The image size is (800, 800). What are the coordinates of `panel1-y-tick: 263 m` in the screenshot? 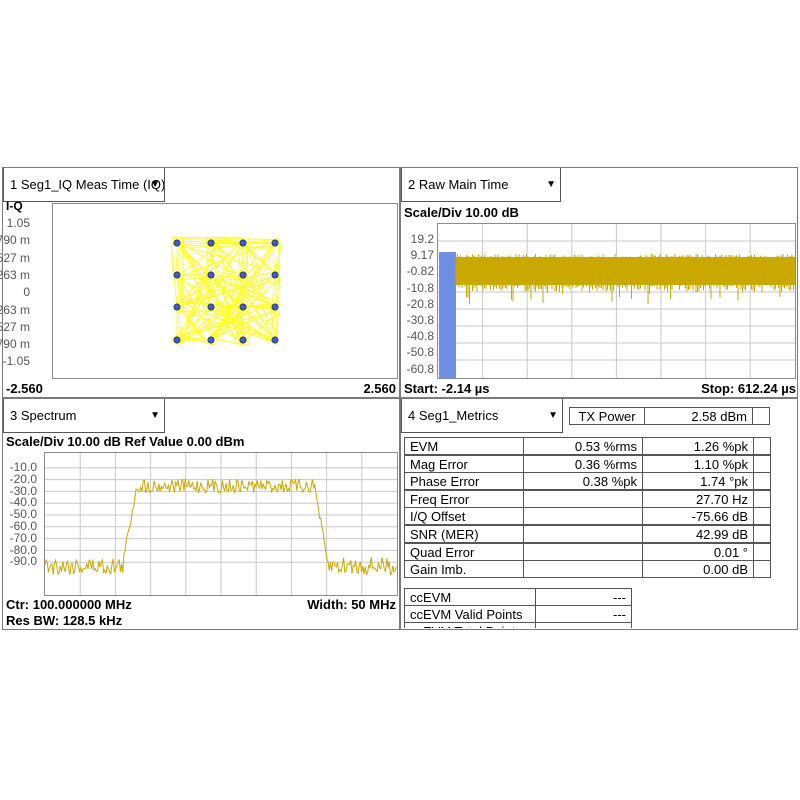 It's located at (15, 274).